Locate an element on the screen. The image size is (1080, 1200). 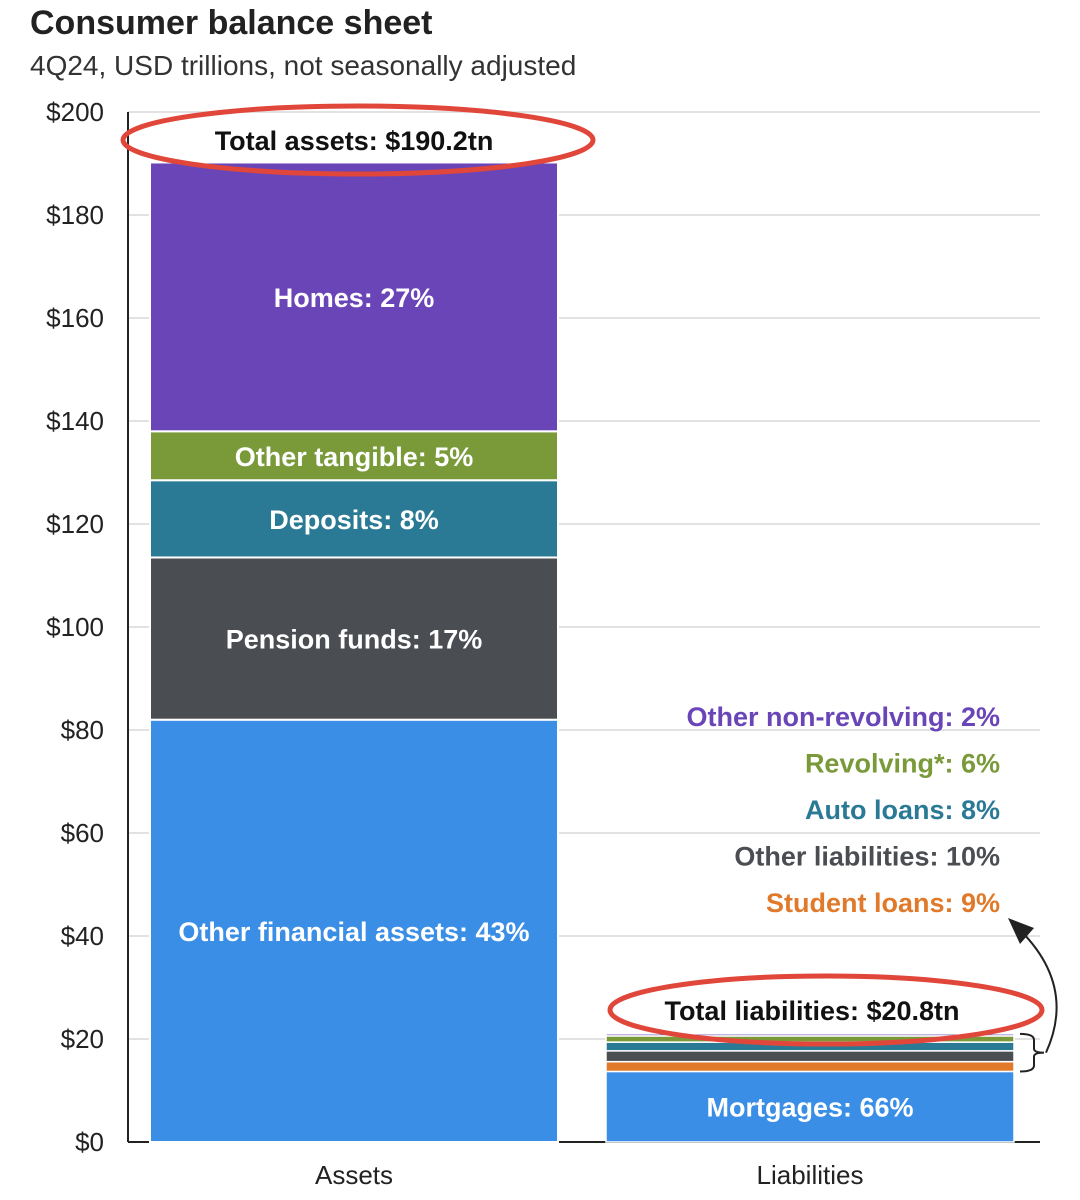
segment-label: Deposits: 8% is located at coordinates (354, 520).